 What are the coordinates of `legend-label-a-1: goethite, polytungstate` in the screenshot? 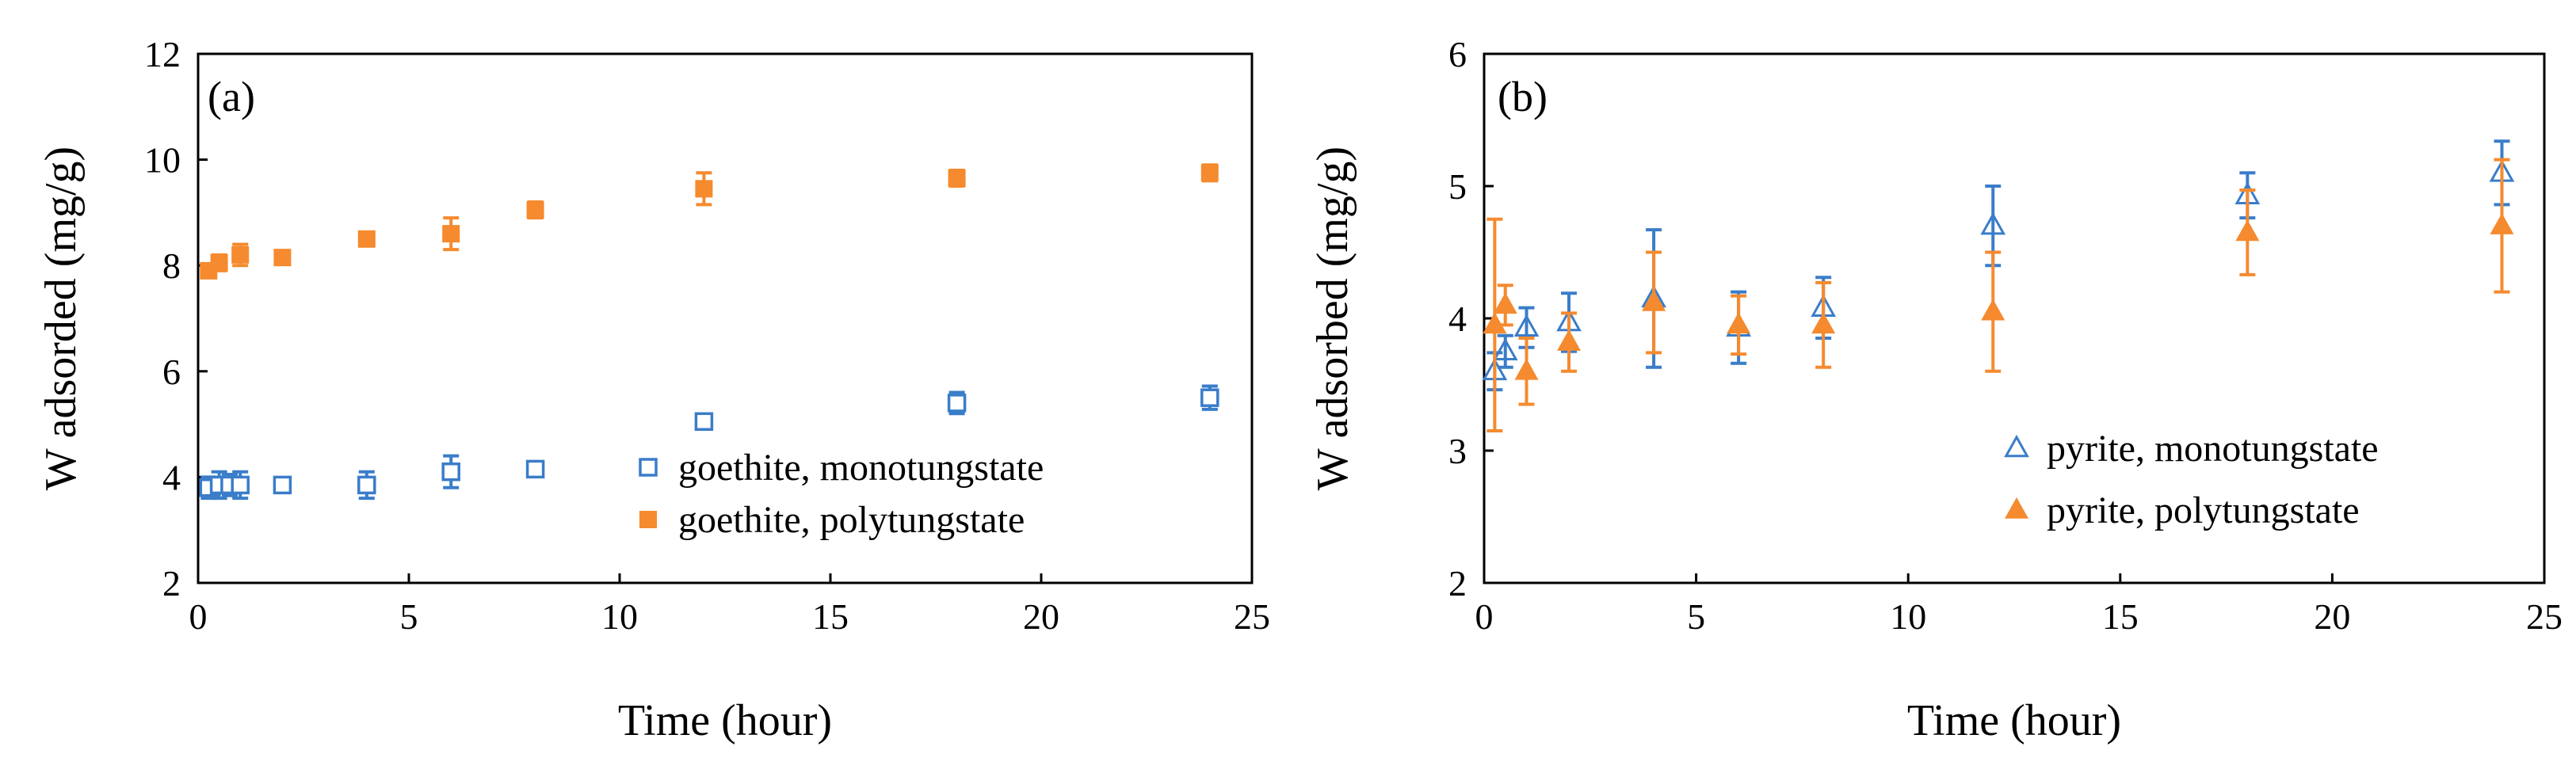 It's located at (851, 520).